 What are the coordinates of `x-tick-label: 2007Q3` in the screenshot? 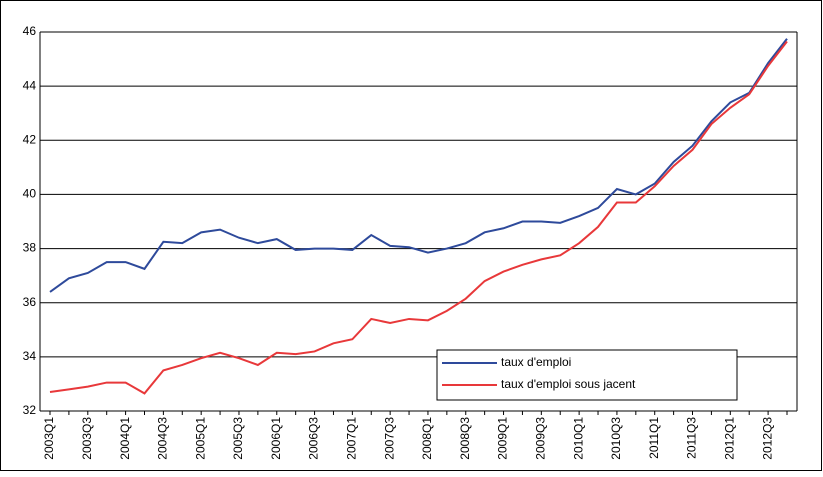 It's located at (389, 438).